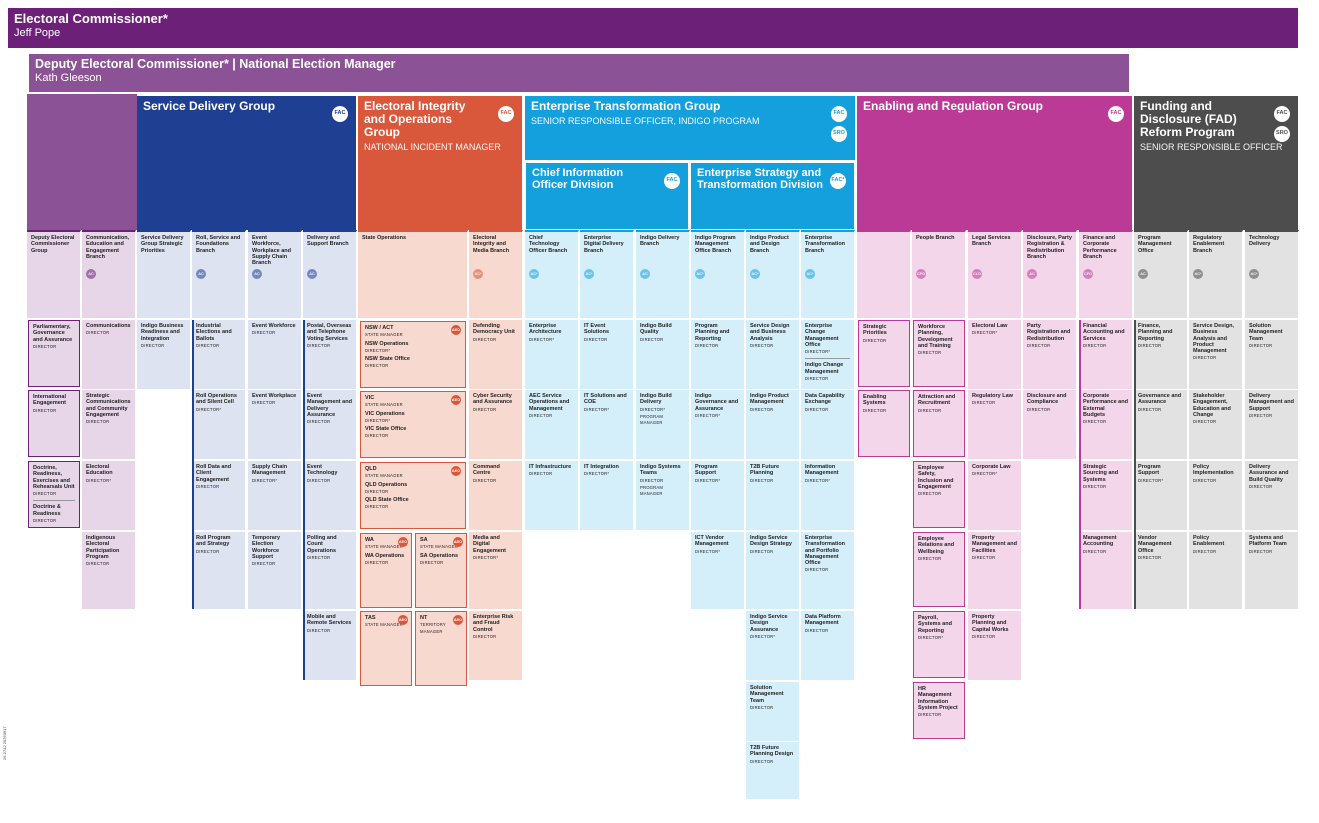 The width and height of the screenshot is (1319, 823). I want to click on unit-box: Regulatory Law DIRECTOR, so click(994, 424).